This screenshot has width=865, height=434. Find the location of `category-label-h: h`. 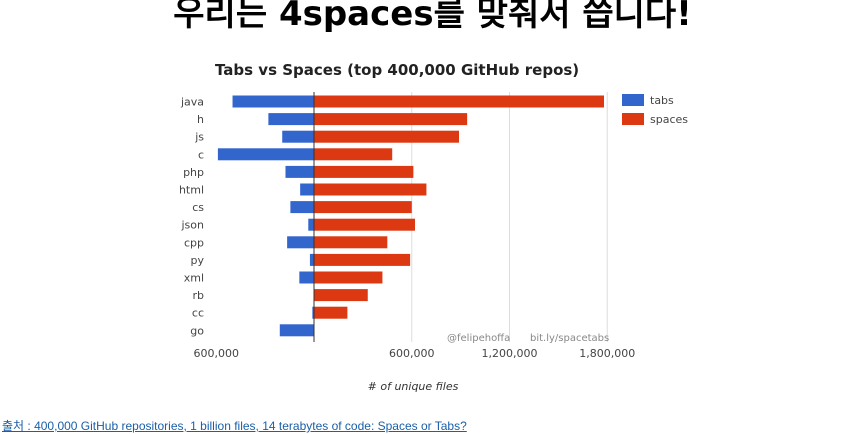

category-label-h: h is located at coordinates (200, 119).